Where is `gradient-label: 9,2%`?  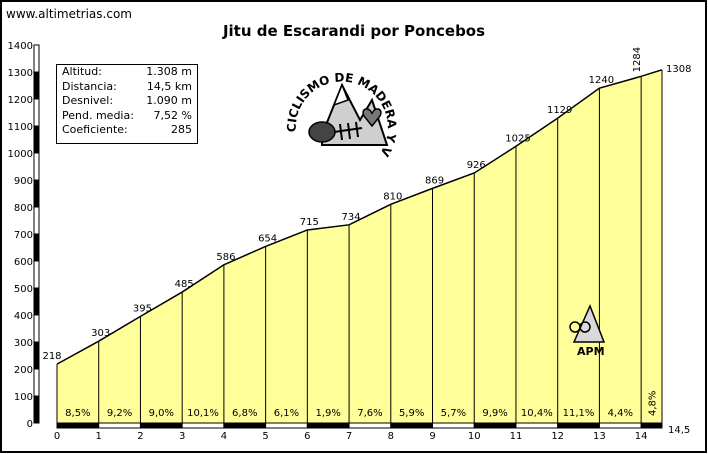 gradient-label: 9,2% is located at coordinates (119, 413).